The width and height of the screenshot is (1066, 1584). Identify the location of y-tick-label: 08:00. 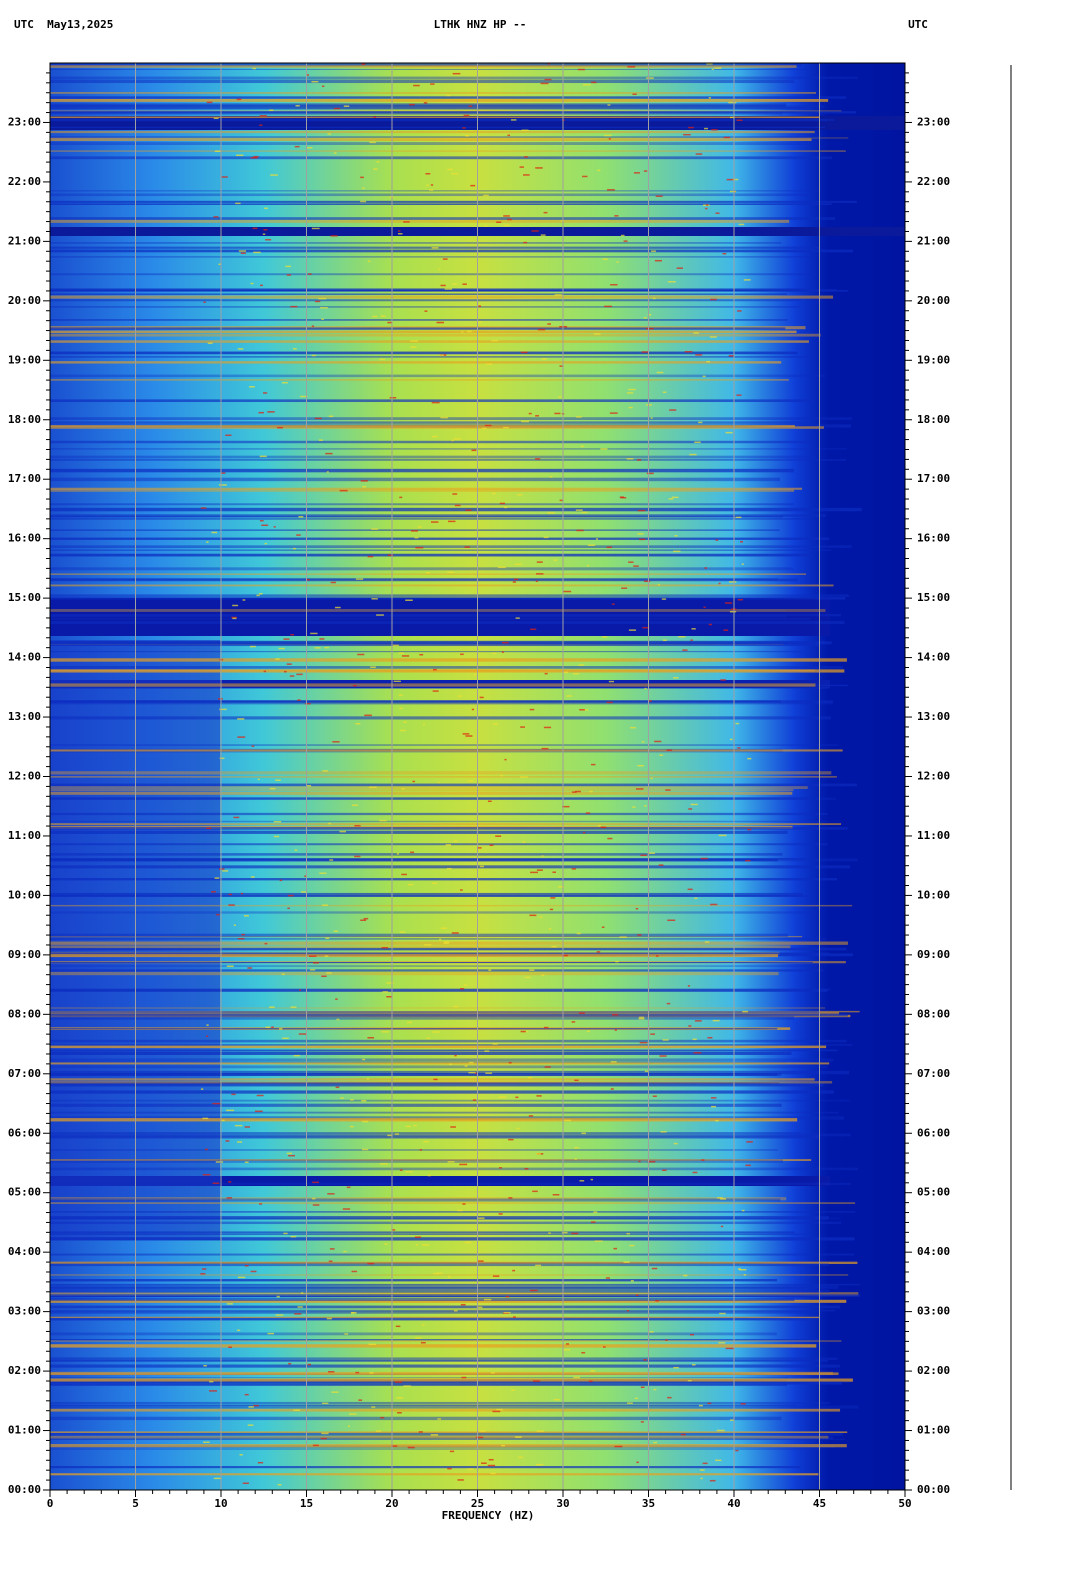
(24, 1013).